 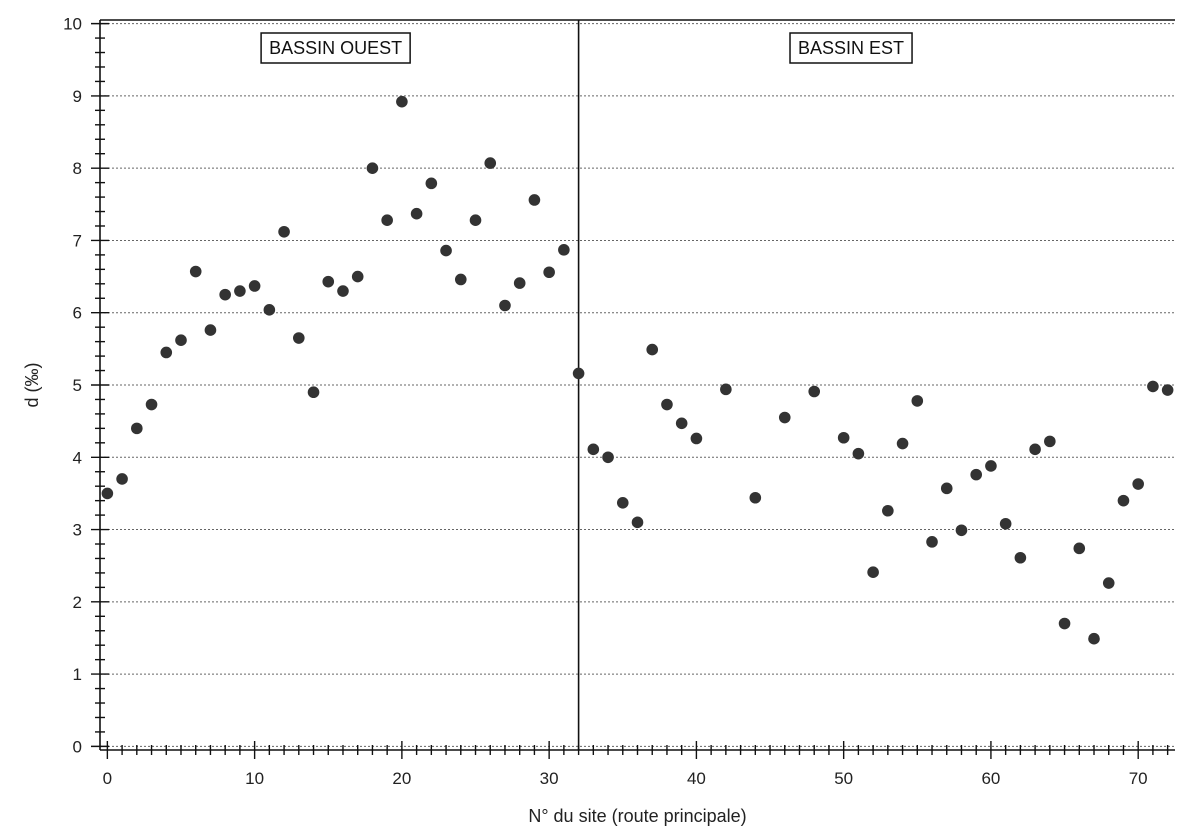 What do you see at coordinates (843, 778) in the screenshot?
I see `x-tick-label-50: 50` at bounding box center [843, 778].